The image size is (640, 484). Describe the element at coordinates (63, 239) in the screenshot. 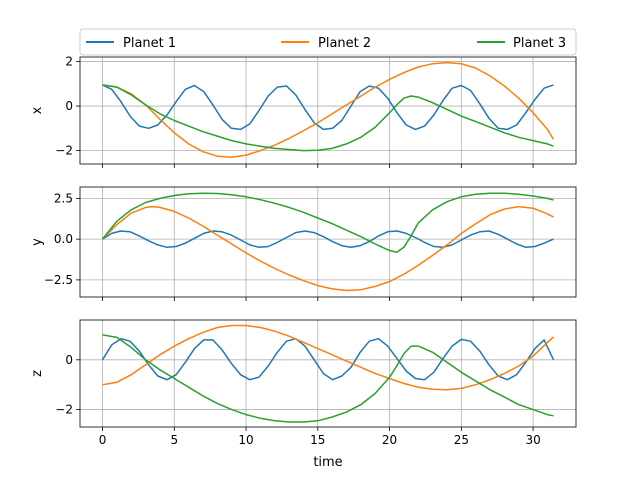

I see `y-tick-label: 0.0` at that location.